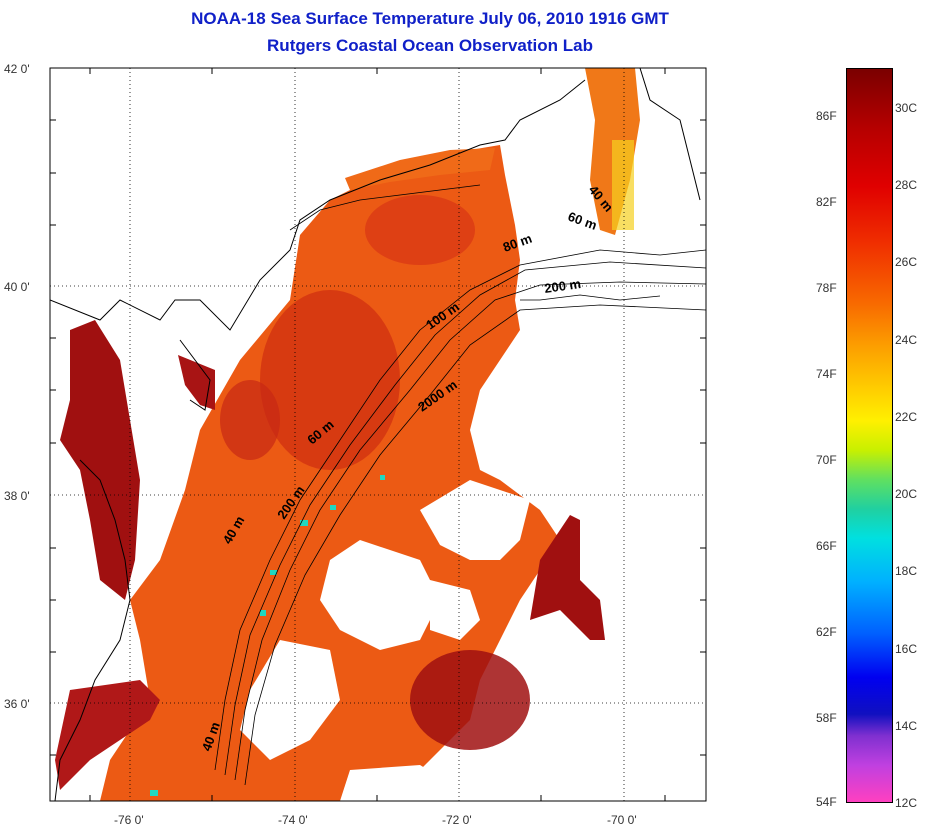 The height and width of the screenshot is (832, 928). Describe the element at coordinates (906, 185) in the screenshot. I see `colorbar-c-label: 28C` at that location.